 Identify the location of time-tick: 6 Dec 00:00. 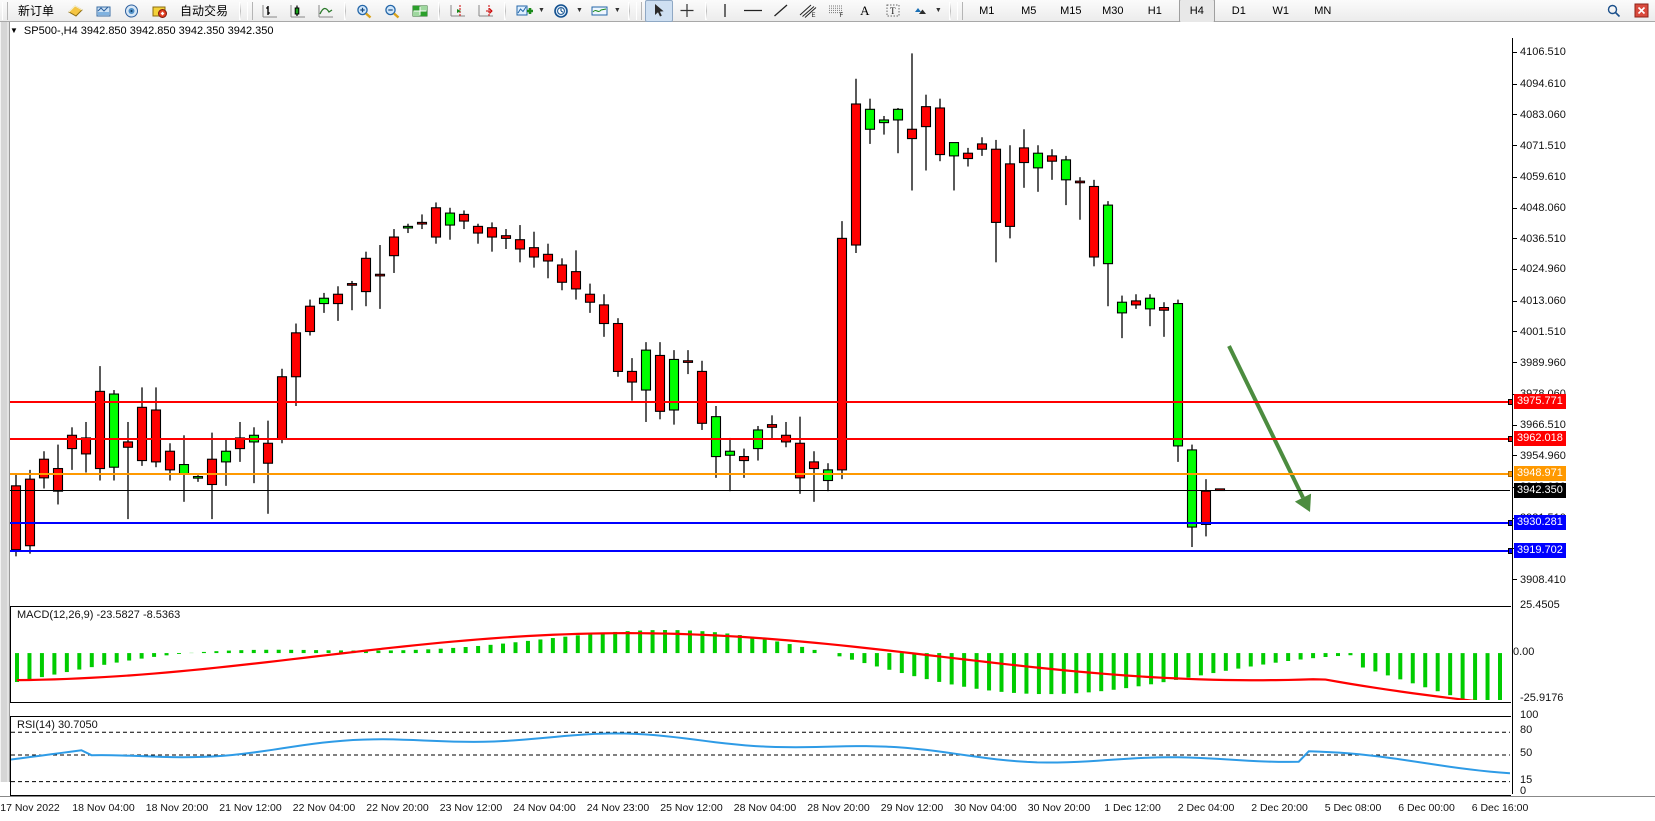
(1426, 808).